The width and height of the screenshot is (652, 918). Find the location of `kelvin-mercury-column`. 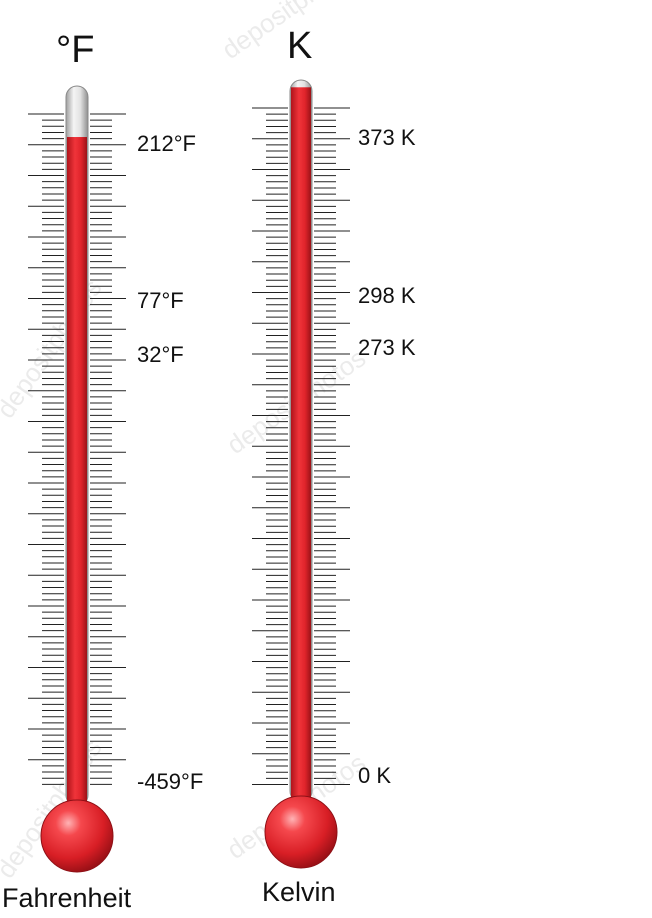

kelvin-mercury-column is located at coordinates (301, 449).